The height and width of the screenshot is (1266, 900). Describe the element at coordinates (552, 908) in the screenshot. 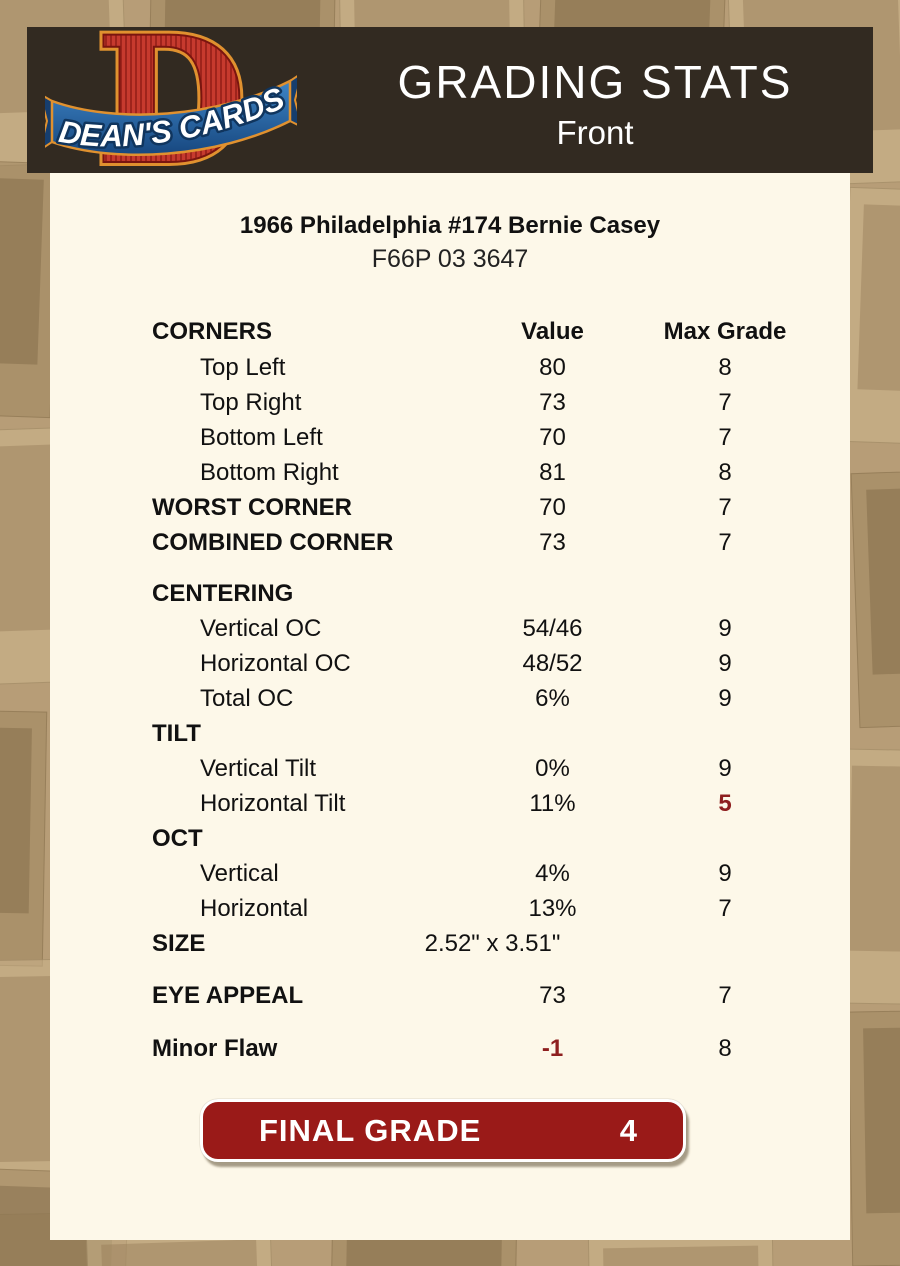

I see `row-value: 13%` at that location.